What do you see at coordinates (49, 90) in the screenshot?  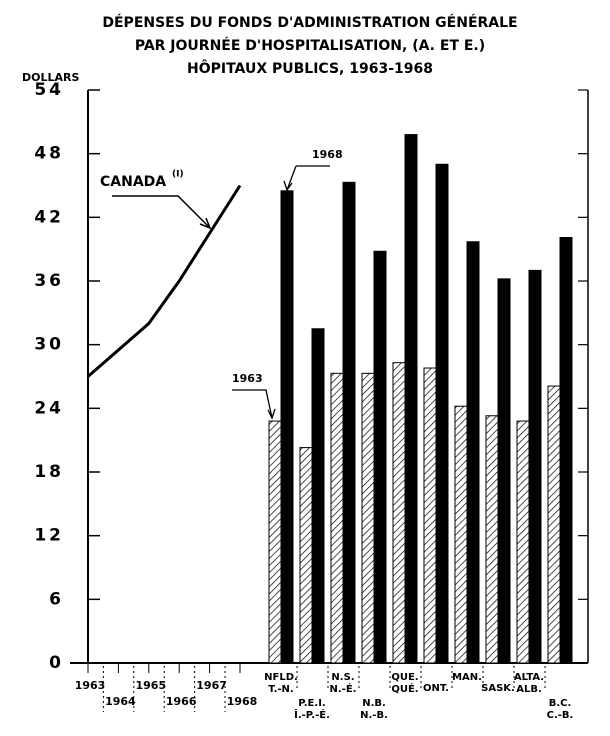 I see `y-tick-label: 54` at bounding box center [49, 90].